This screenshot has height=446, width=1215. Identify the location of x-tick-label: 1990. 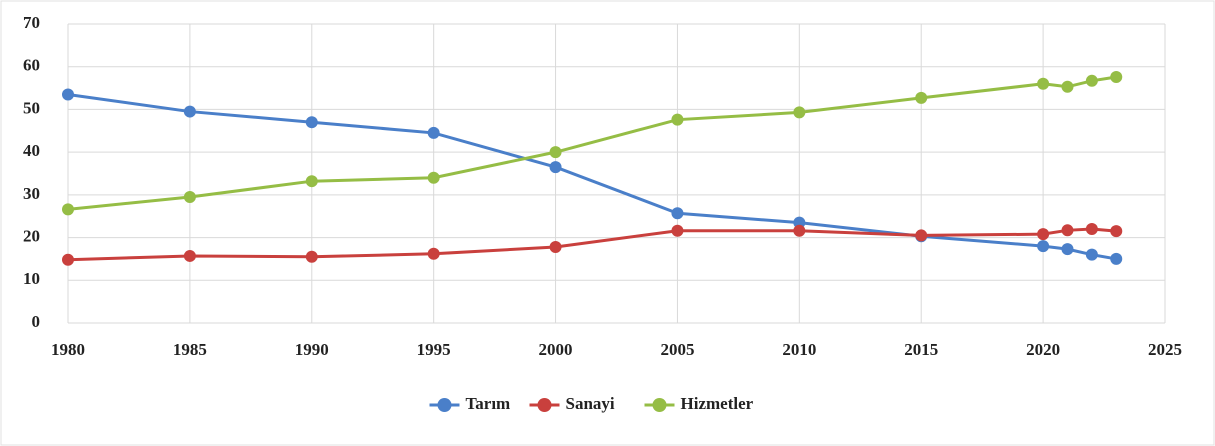
(312, 349).